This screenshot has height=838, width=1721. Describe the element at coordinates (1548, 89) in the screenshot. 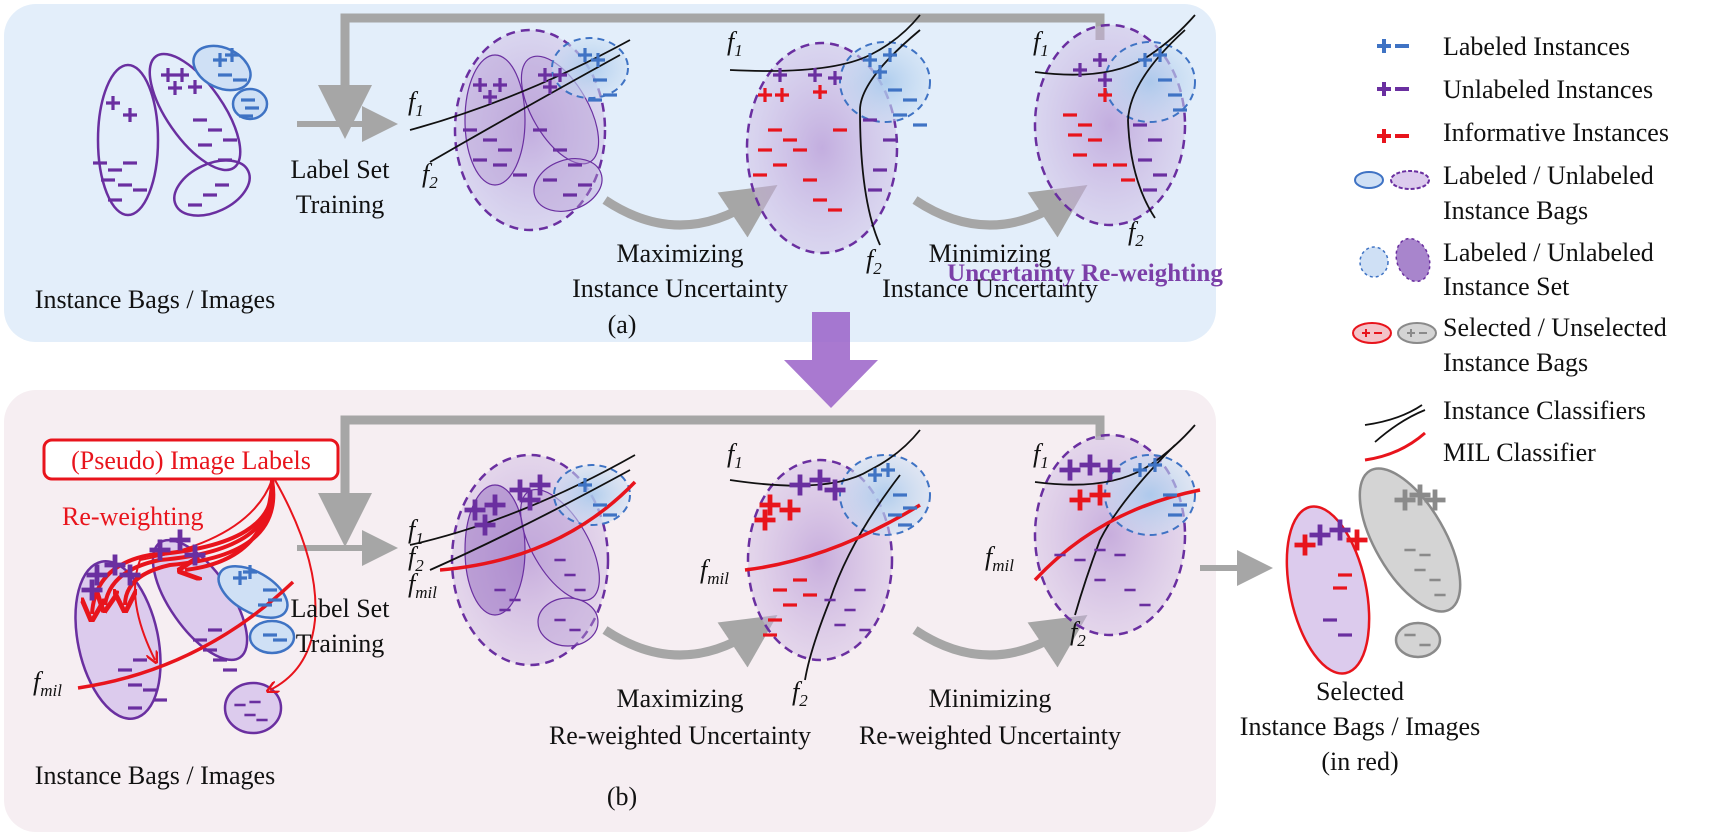

I see `legend-unlabeled-instances: Unlabeled Instances` at that location.